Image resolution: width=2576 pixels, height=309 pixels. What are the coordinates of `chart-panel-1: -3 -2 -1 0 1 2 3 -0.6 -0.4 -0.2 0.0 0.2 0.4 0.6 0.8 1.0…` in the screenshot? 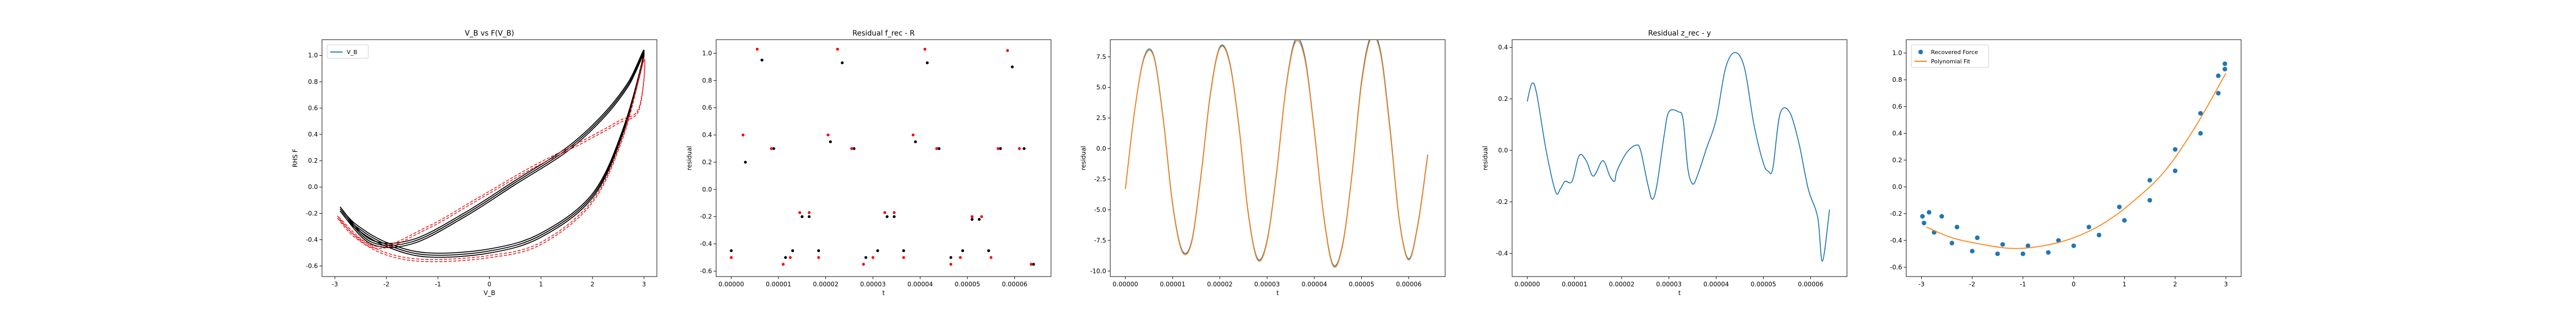 It's located at (474, 163).